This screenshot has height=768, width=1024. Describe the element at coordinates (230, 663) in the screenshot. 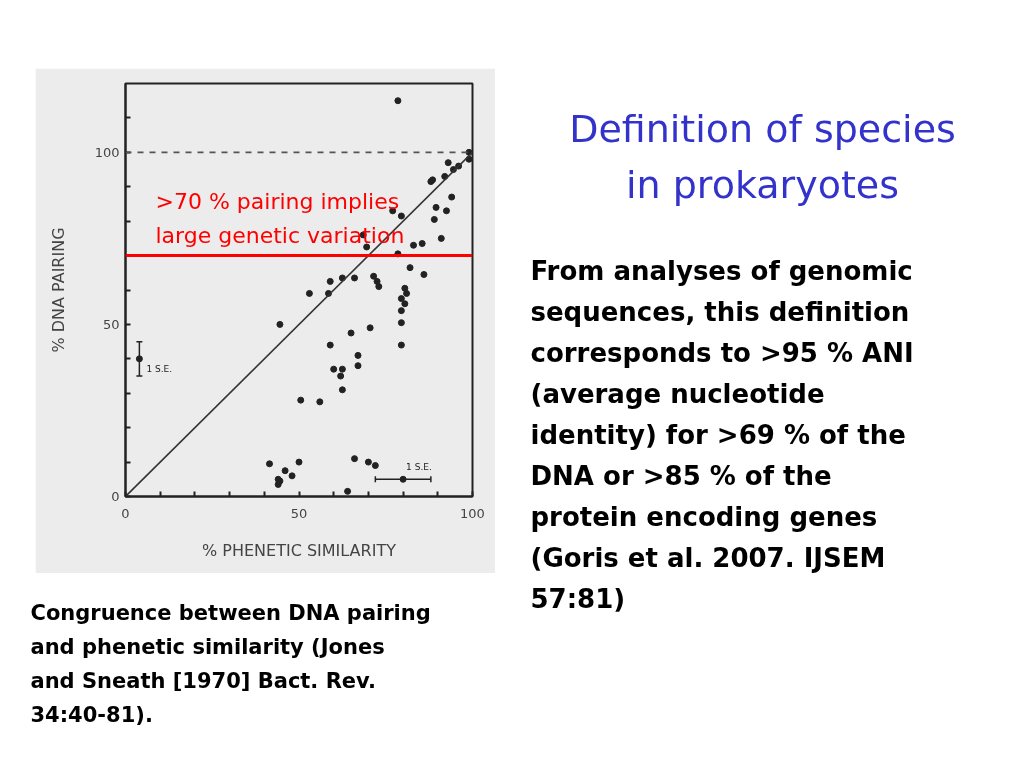

I see `text: Congruence between DNA pairing and phenetic similarity (Jones and Sneath [1970] Bact. Rev. 34:40-81).` at that location.